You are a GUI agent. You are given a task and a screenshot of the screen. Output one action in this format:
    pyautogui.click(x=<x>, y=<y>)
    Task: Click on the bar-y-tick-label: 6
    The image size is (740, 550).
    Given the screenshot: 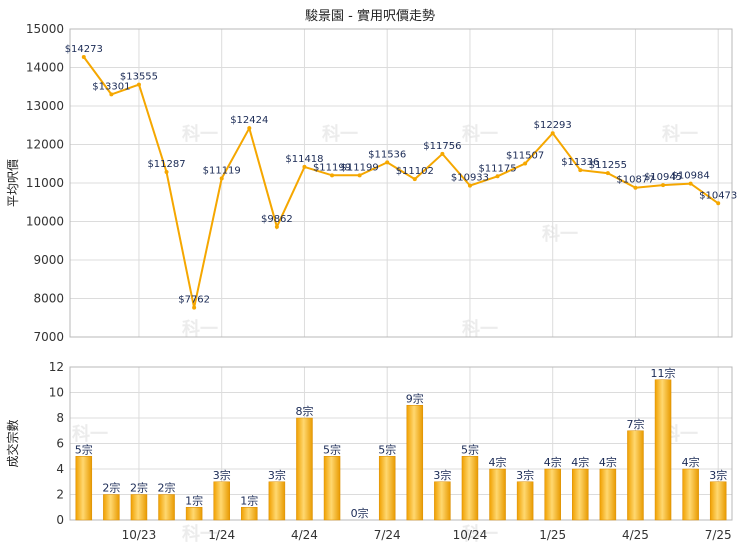 What is the action you would take?
    pyautogui.click(x=60, y=444)
    